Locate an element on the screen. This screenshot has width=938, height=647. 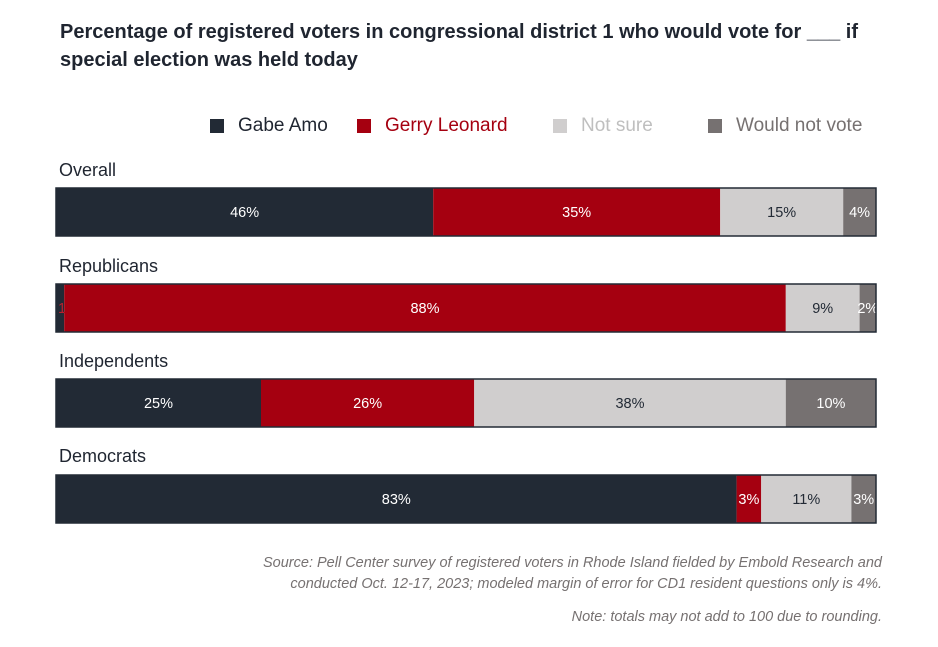
data-label-independents-gerry-leonard: 26% is located at coordinates (367, 404).